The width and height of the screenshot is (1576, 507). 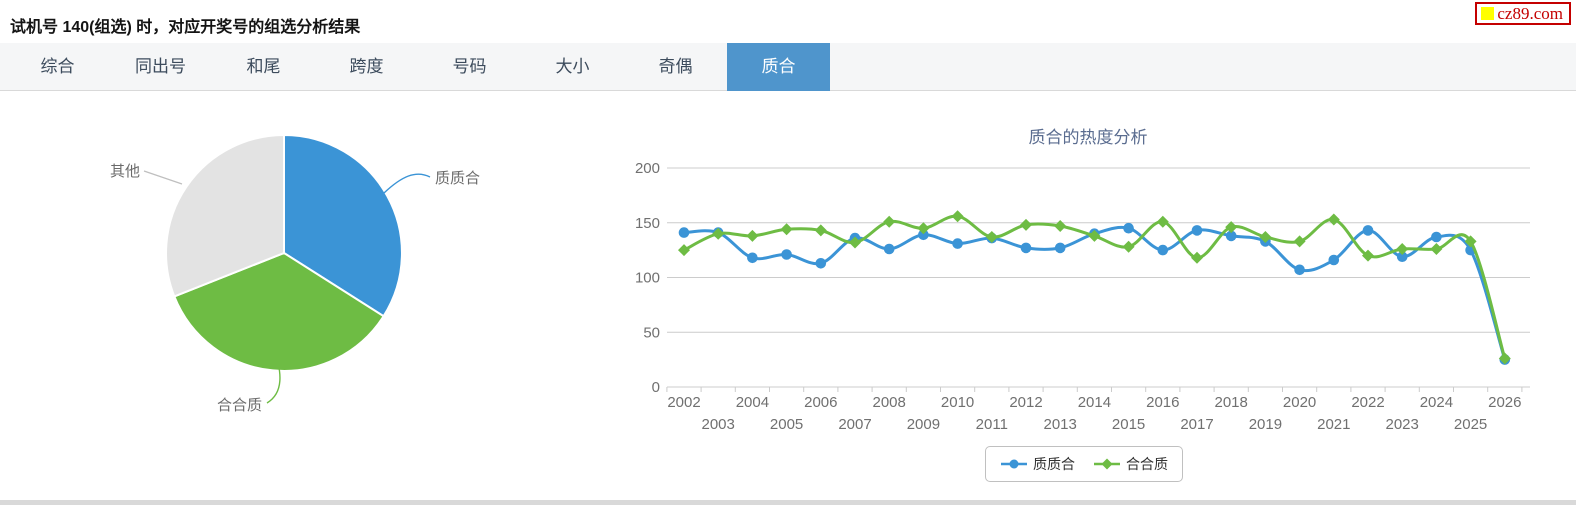 I want to click on pie-label-zhizhihe: 质质合, so click(x=457, y=178).